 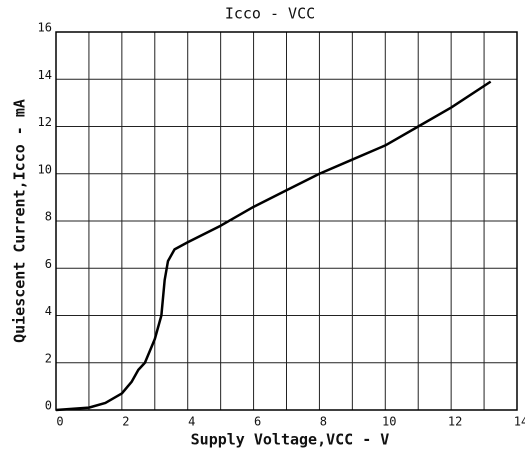 I want to click on x-tick-label: 6, so click(x=257, y=422).